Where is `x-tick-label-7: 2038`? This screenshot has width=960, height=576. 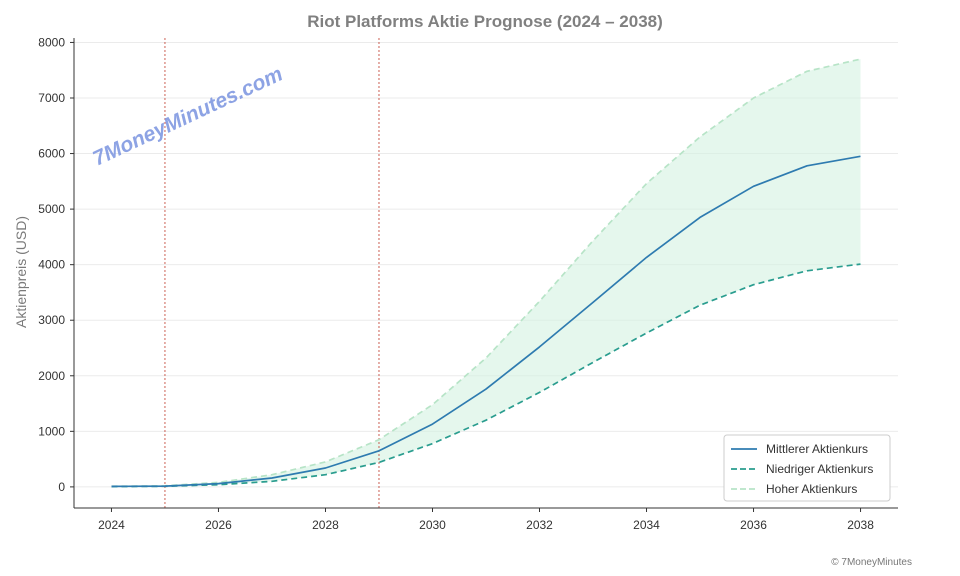 x-tick-label-7: 2038 is located at coordinates (860, 525).